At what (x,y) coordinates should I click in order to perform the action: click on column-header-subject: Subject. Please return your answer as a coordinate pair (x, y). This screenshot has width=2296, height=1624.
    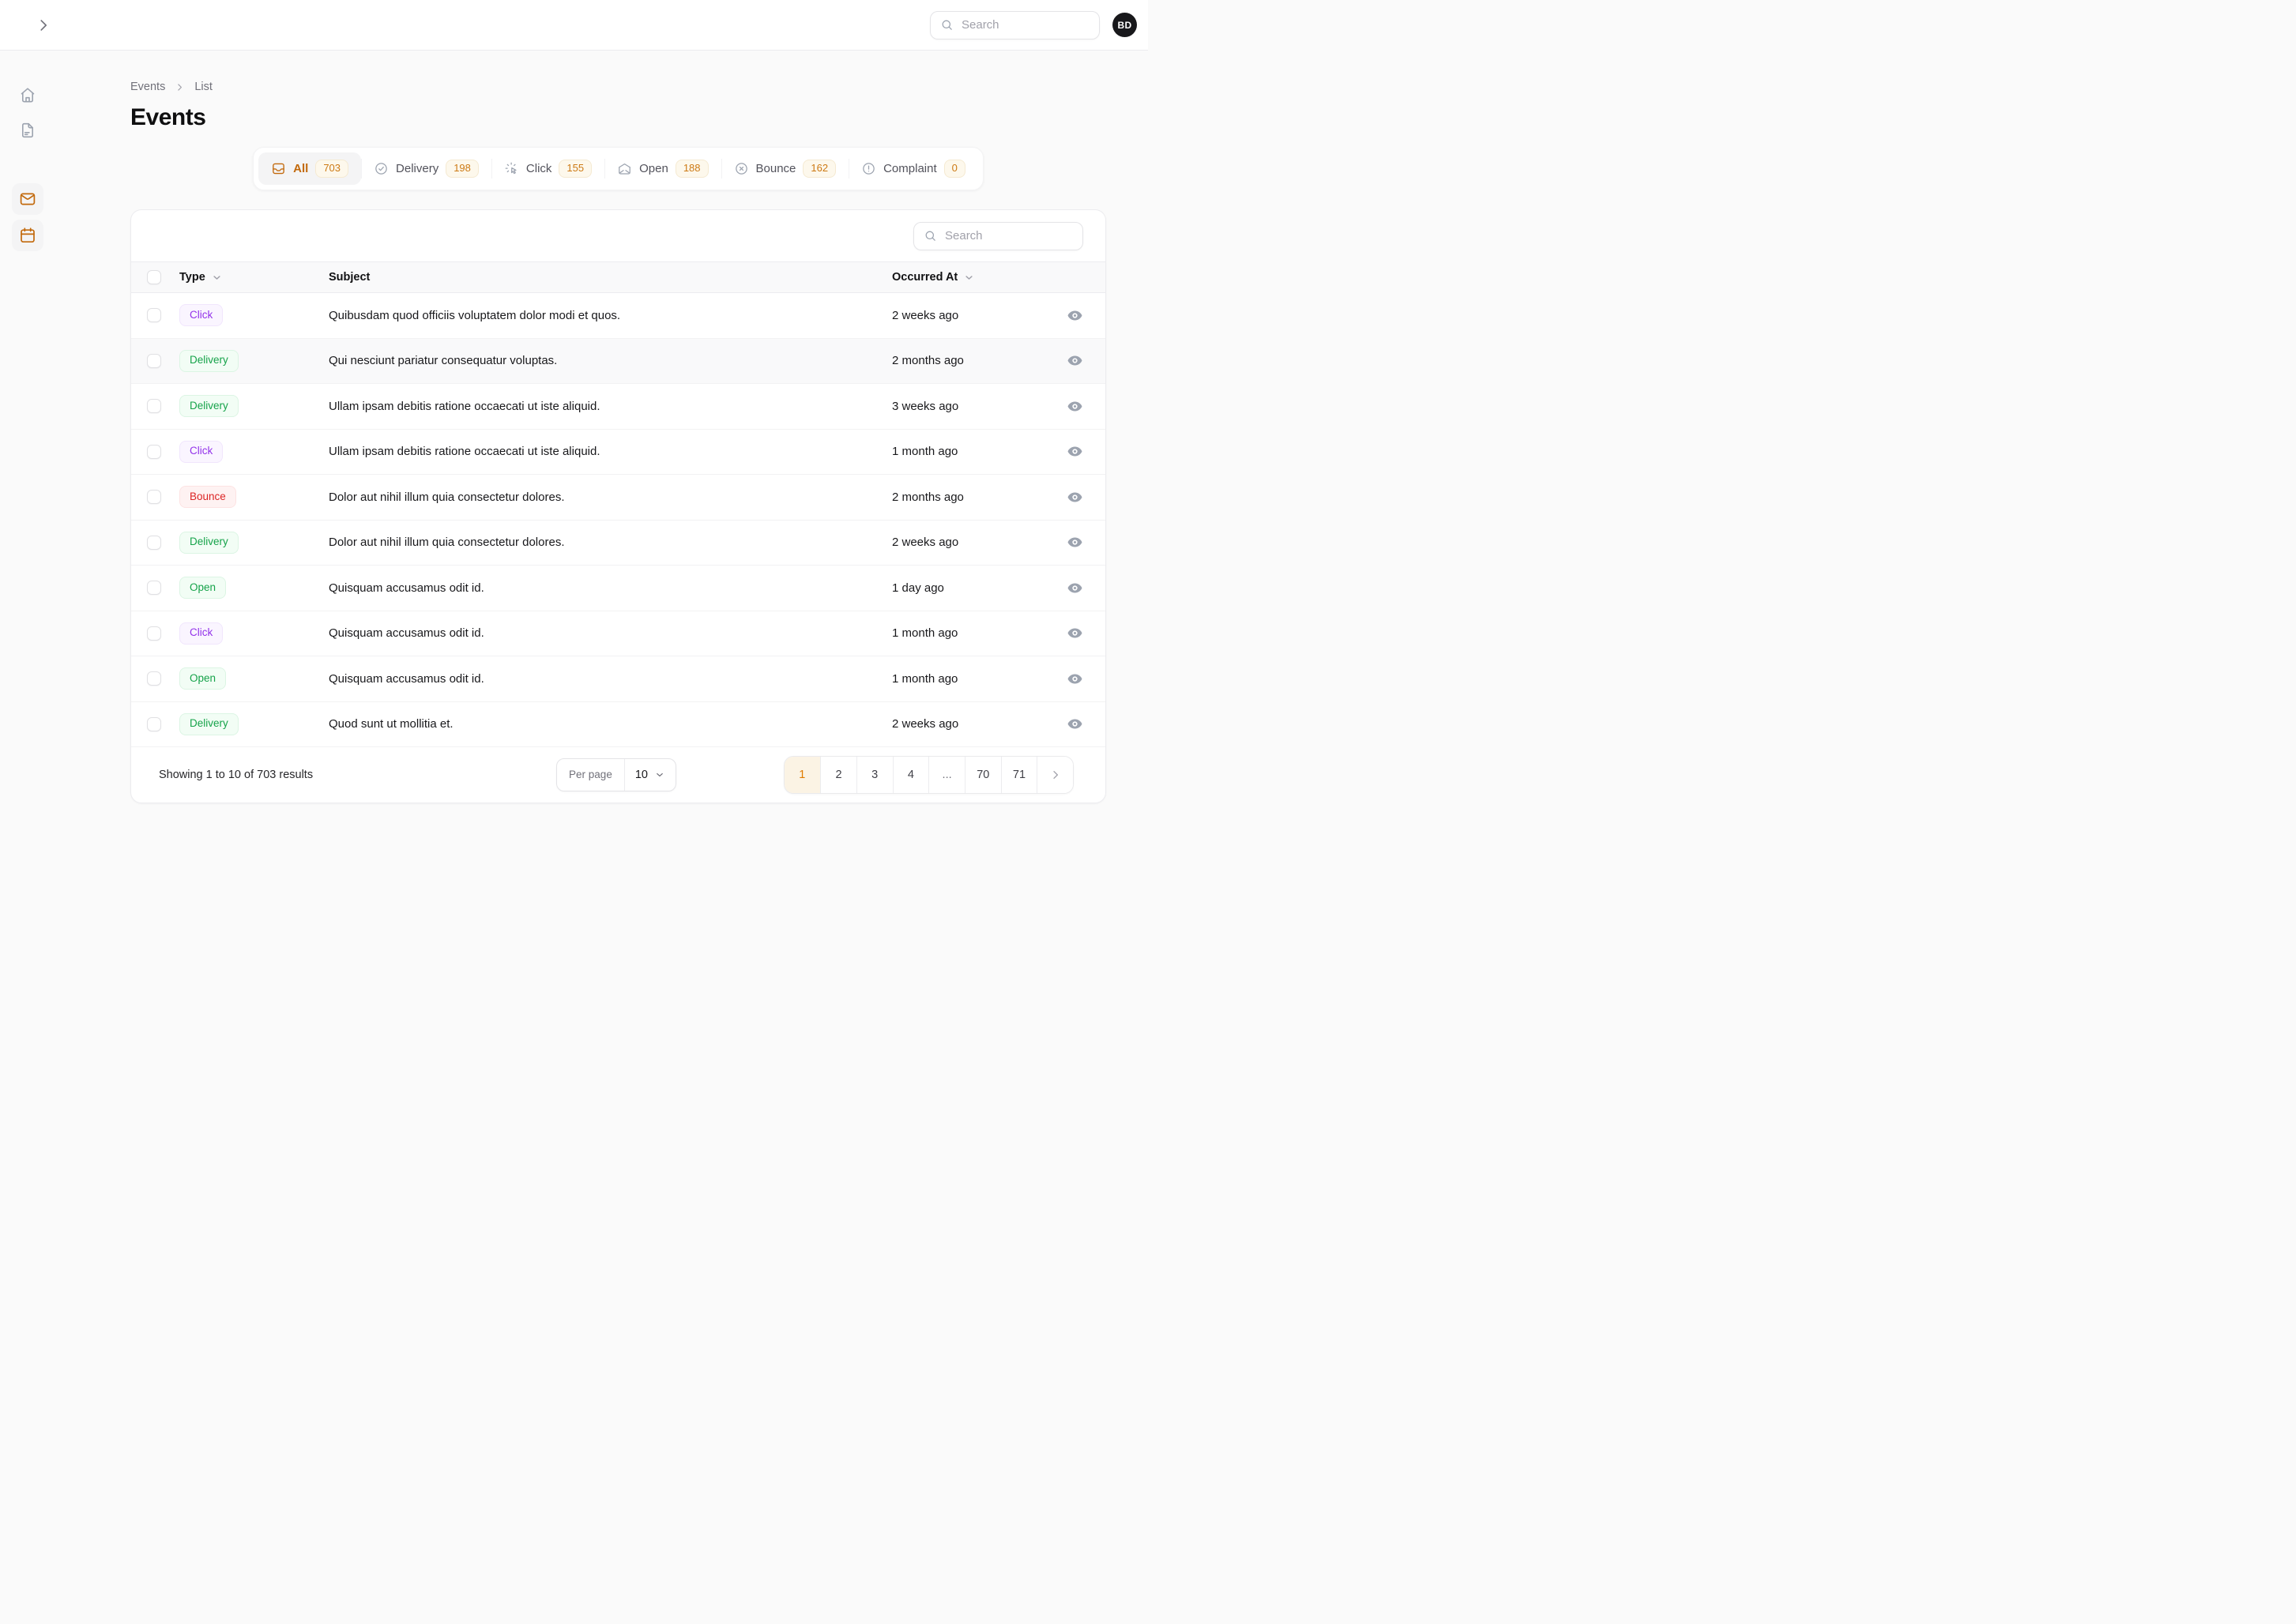
    Looking at the image, I should click on (350, 277).